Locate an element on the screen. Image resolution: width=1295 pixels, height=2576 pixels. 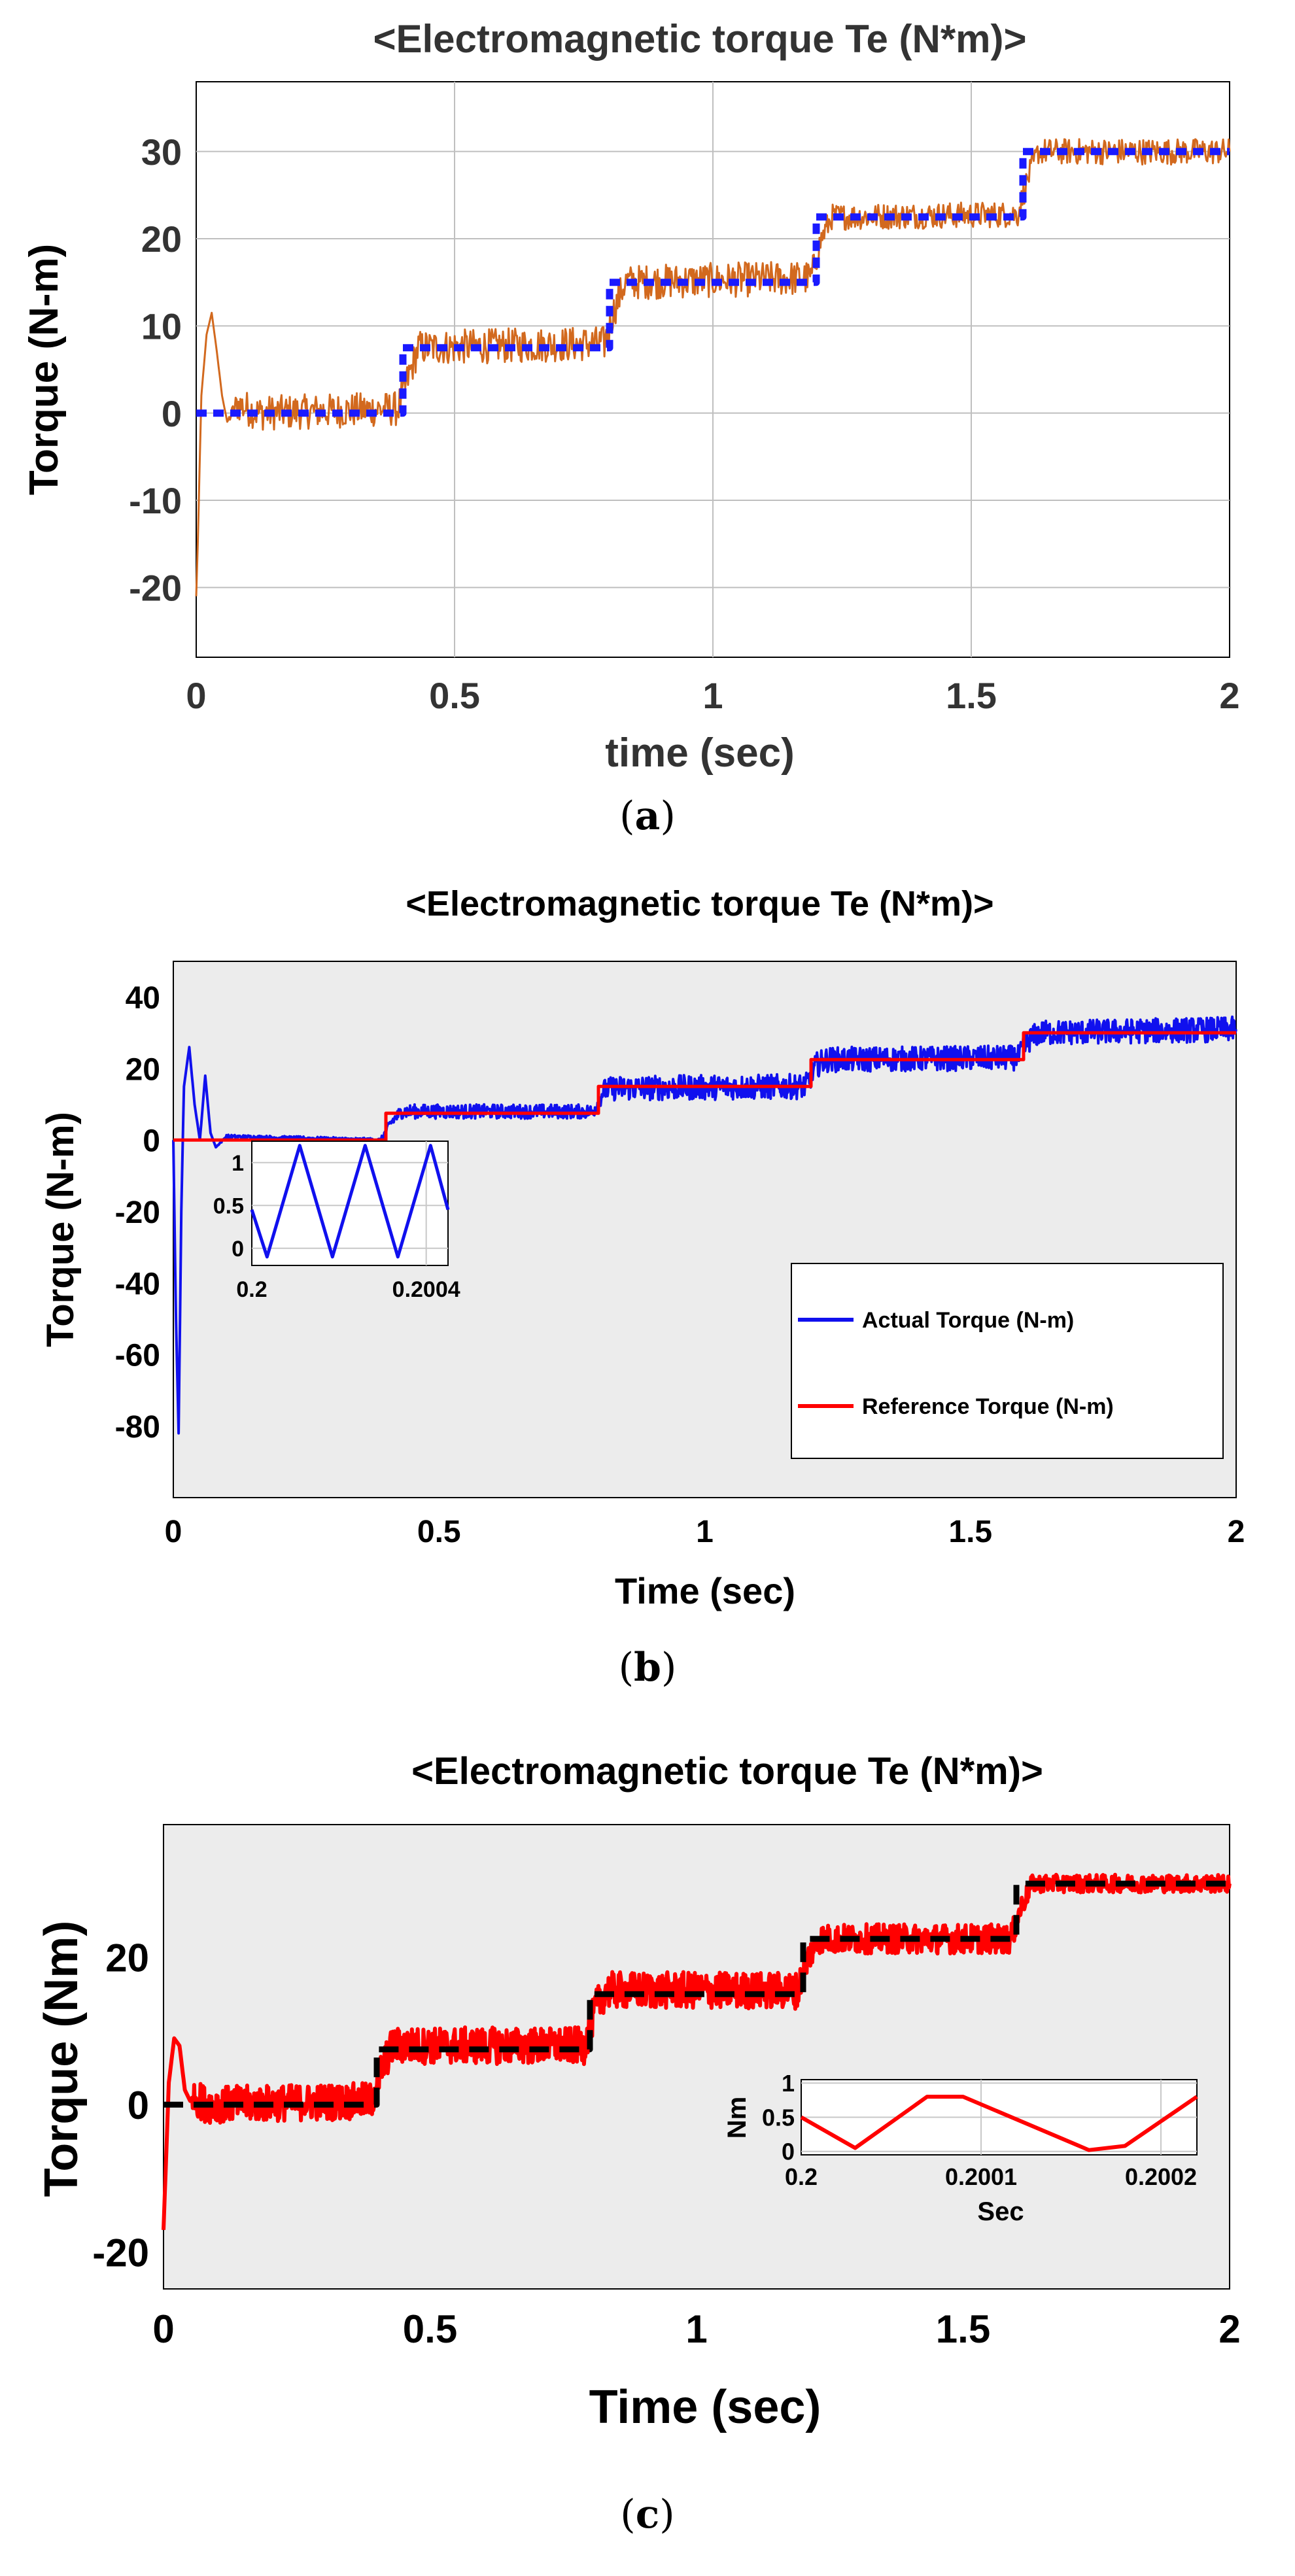
panel-c-inset-x-label: Sec is located at coordinates (1000, 2212).